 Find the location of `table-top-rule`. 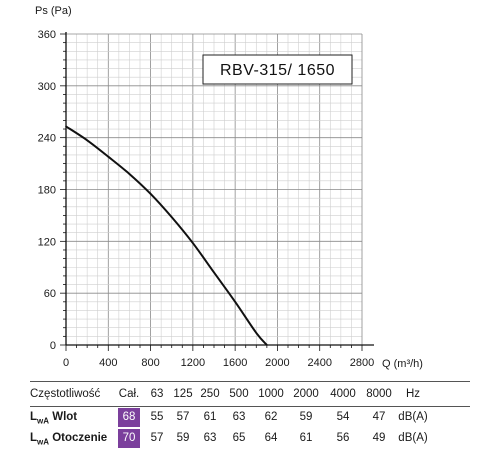

table-top-rule is located at coordinates (250, 381).